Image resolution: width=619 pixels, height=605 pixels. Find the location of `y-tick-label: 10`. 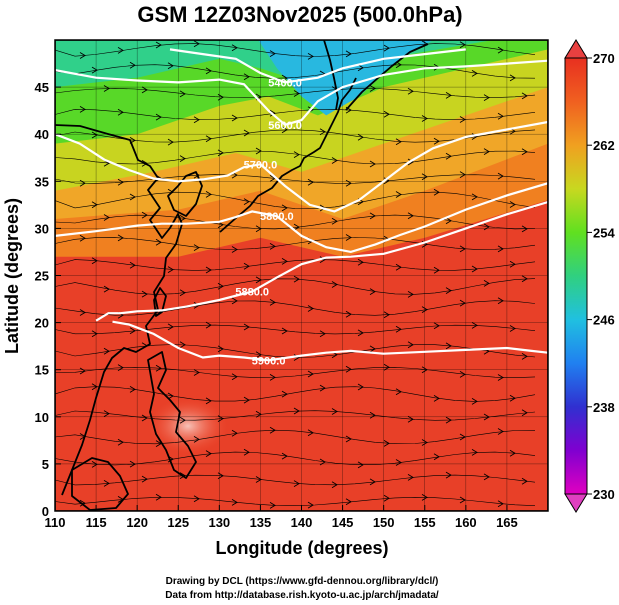

y-tick-label: 10 is located at coordinates (42, 417).